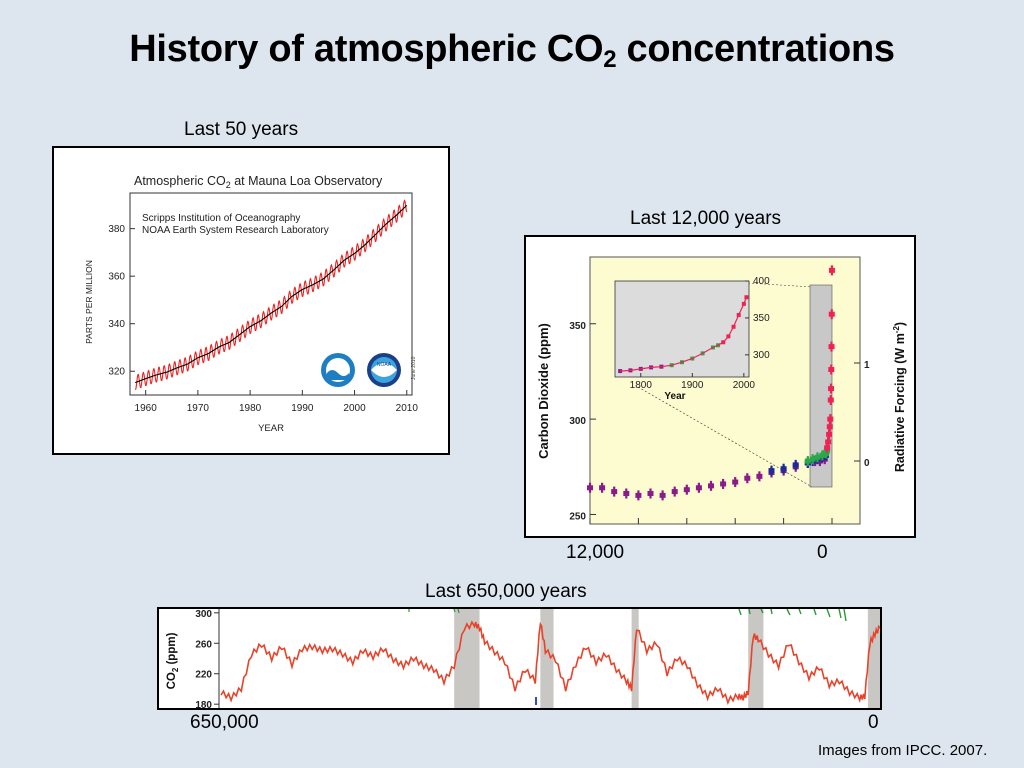 Image resolution: width=1024 pixels, height=768 pixels. I want to click on ice-core-panel: CO2 (ppm) 180 220 260 300, so click(519, 659).